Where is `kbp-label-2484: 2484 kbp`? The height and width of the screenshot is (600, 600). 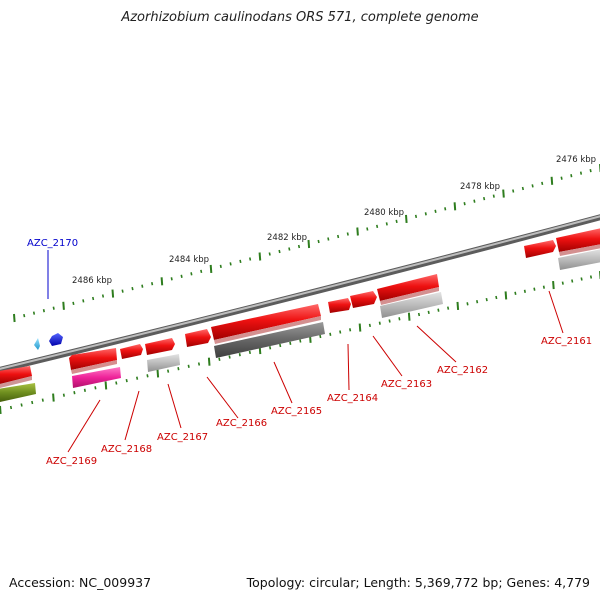 kbp-label-2484: 2484 kbp is located at coordinates (189, 260).